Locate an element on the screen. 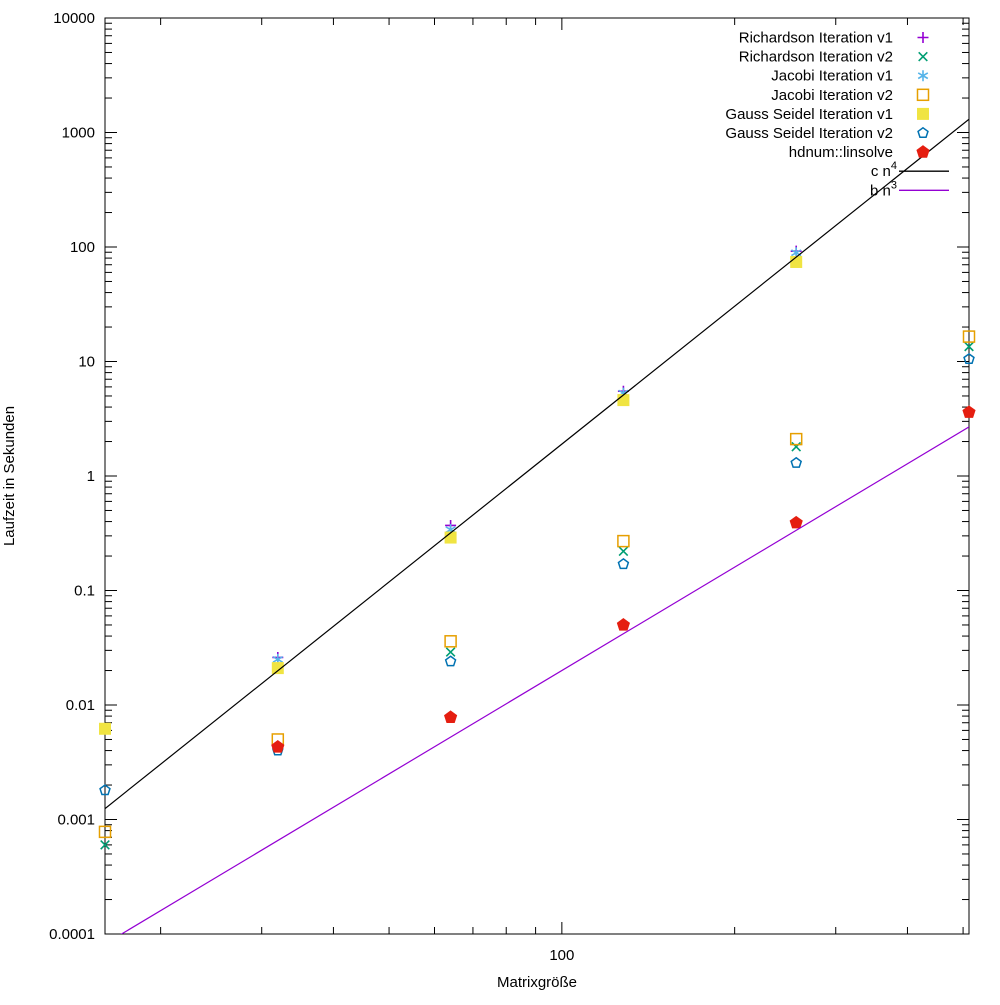  legend-item: Richardson Iteration v2 is located at coordinates (833, 57).